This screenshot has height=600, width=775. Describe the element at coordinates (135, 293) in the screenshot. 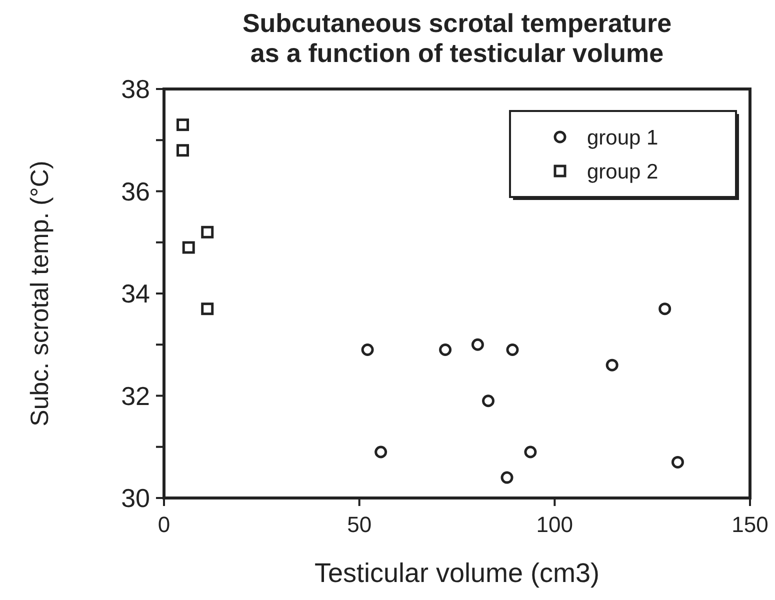

I see `y-tick-label: 34` at that location.